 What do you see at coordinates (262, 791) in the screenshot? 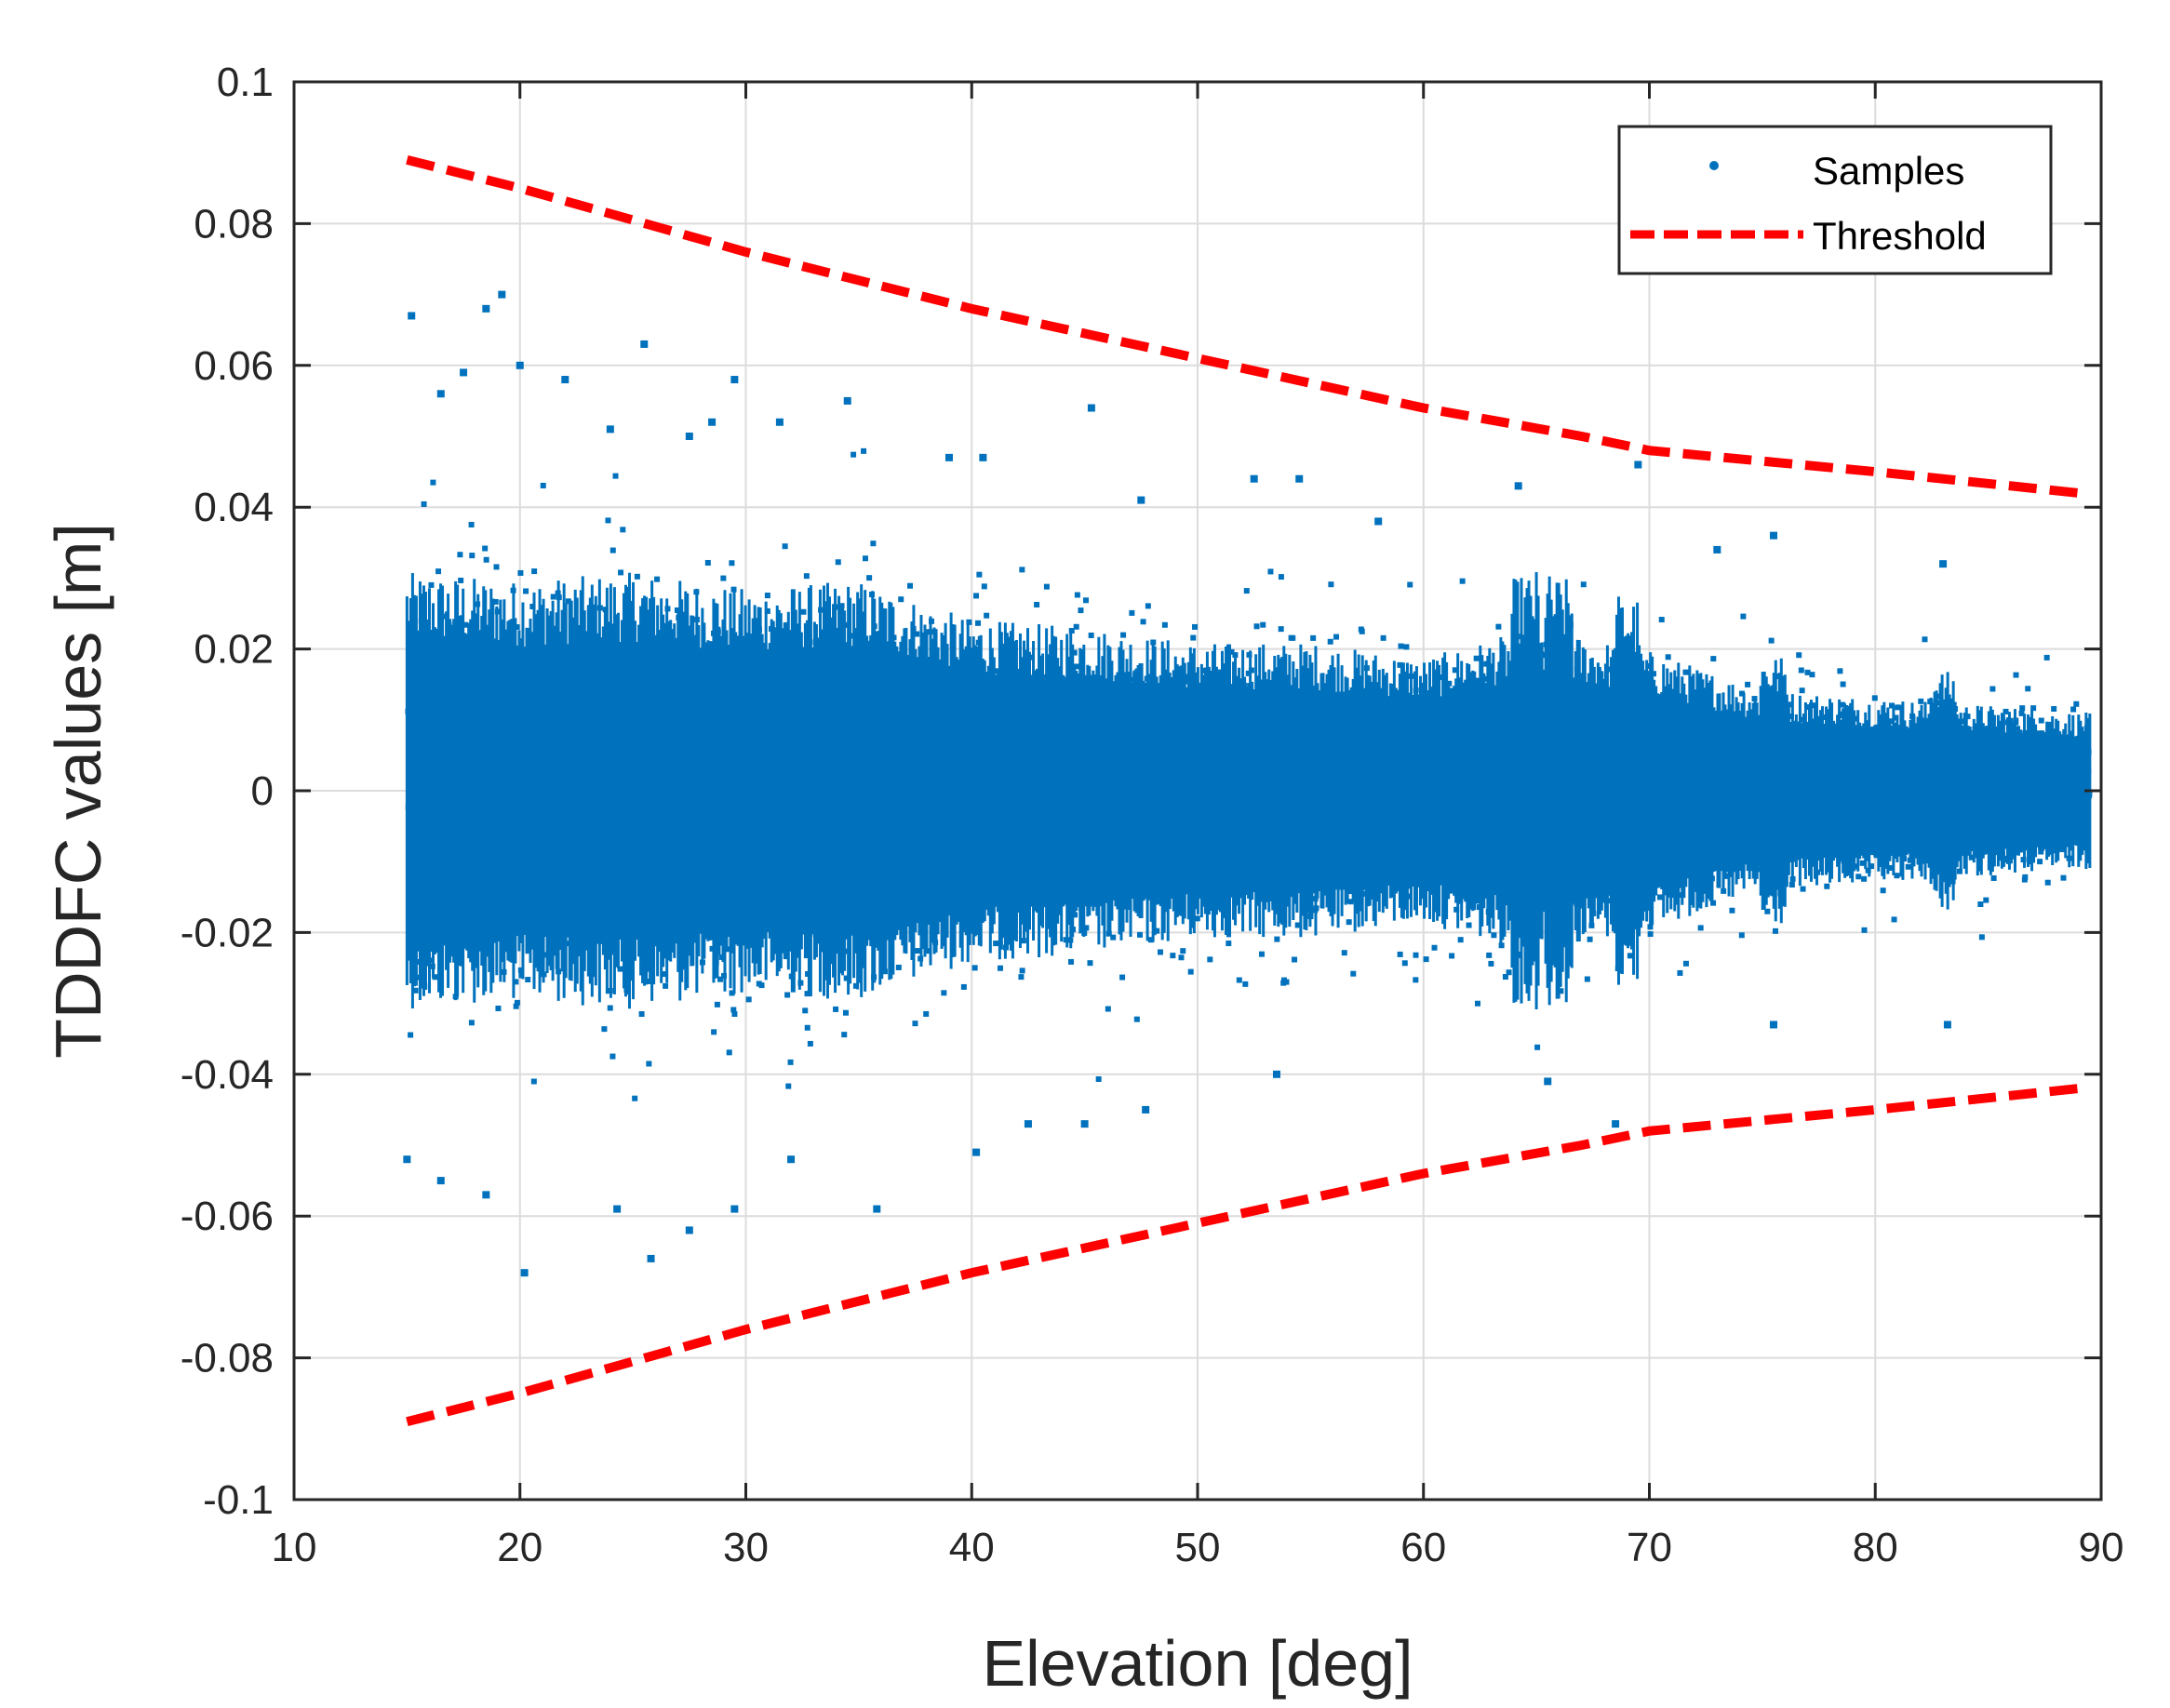
I see `y-tick-label: 0` at bounding box center [262, 791].